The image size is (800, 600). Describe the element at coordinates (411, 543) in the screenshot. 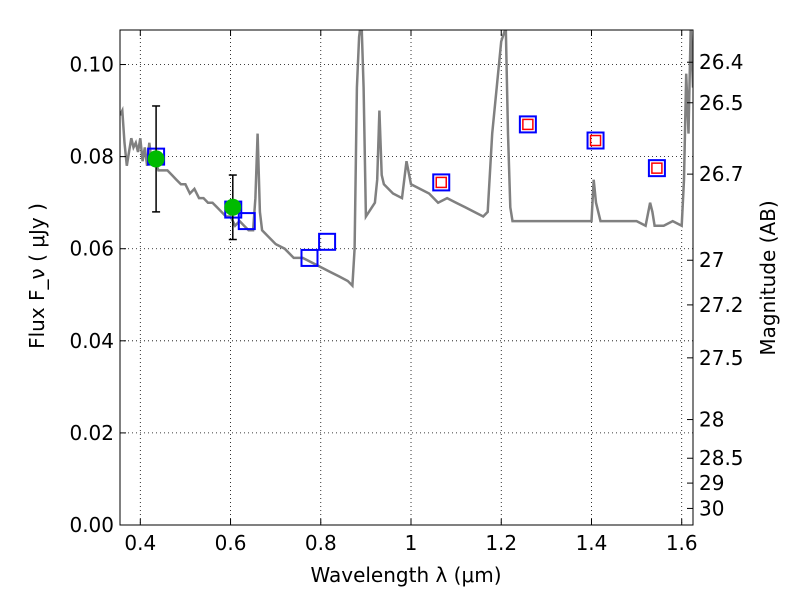

I see `x-tick-label: 1` at that location.